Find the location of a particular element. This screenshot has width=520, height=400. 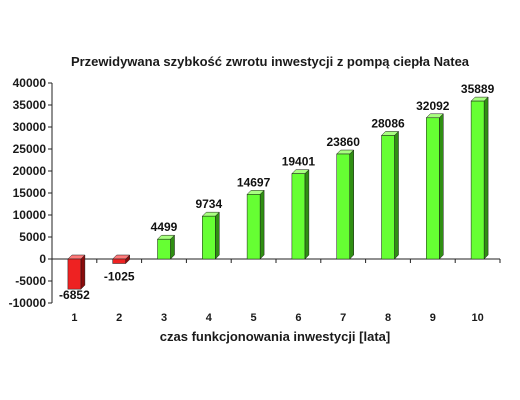

data-label: -1025 is located at coordinates (119, 277).